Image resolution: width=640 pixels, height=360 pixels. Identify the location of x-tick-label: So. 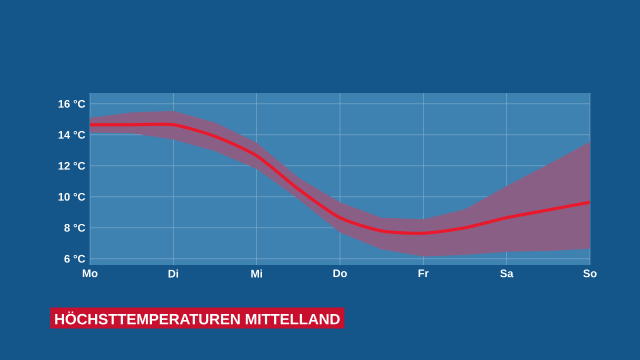
(590, 274).